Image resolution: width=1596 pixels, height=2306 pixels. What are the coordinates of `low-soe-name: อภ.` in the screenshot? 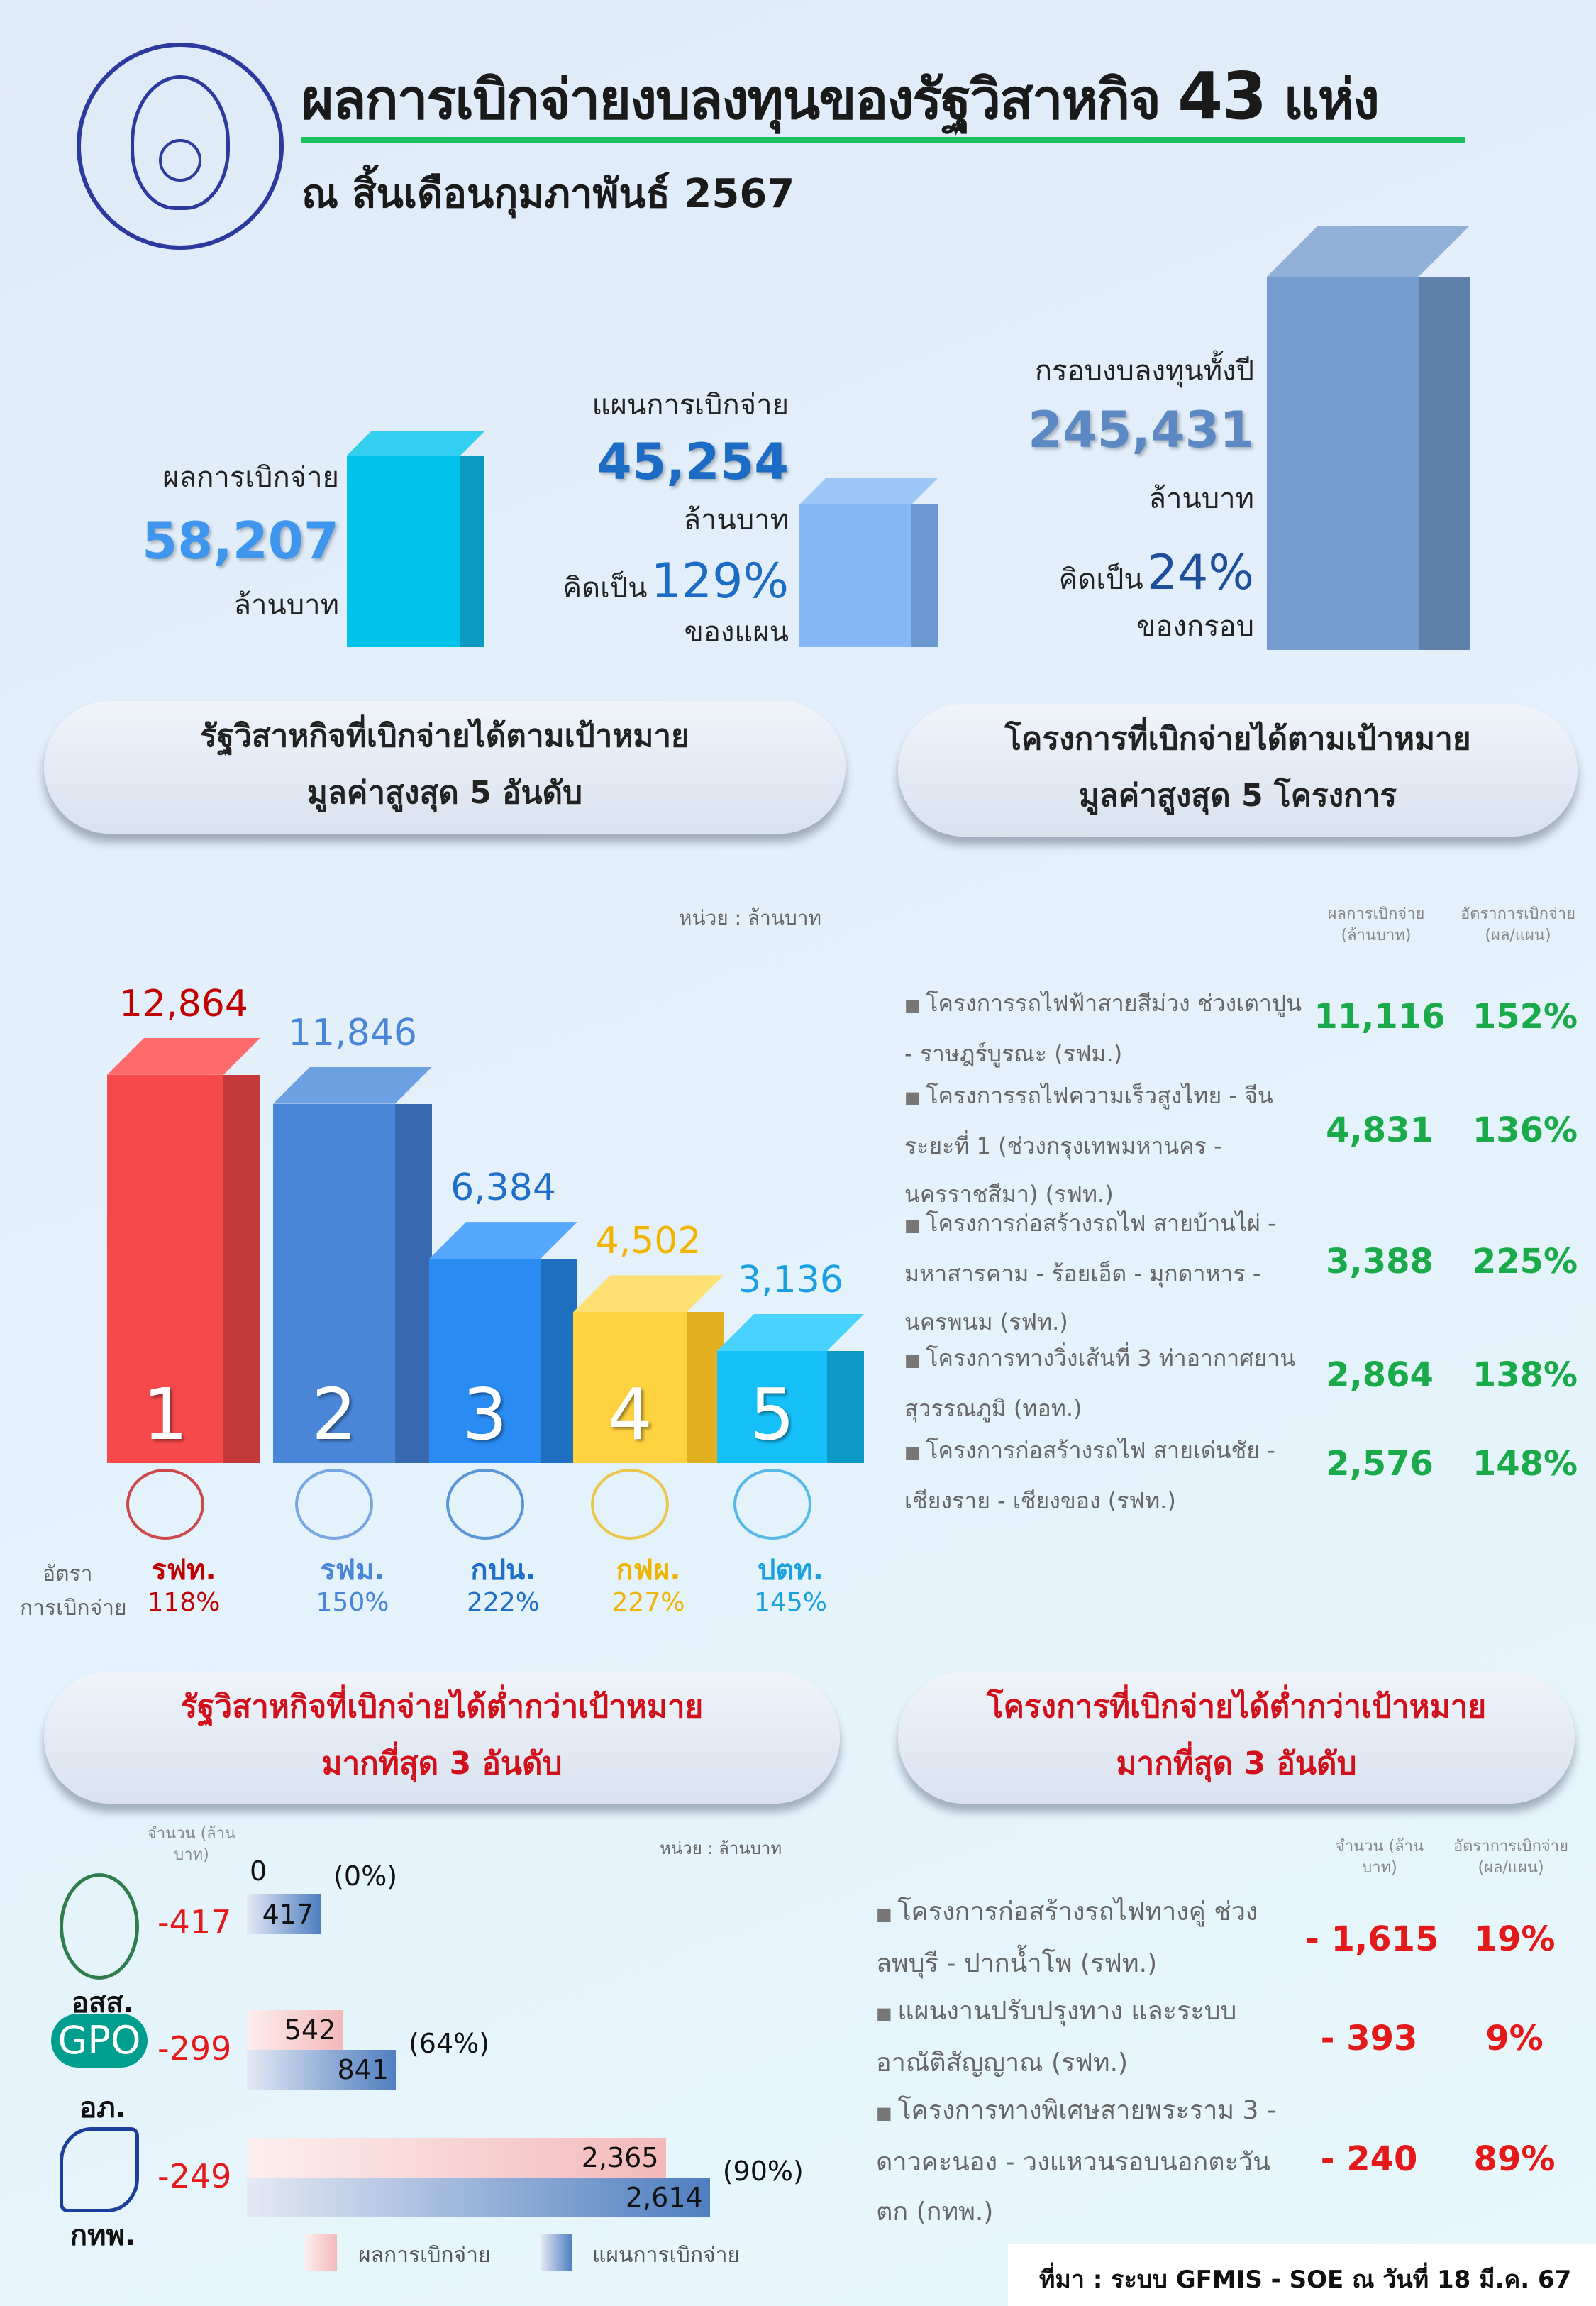 It's located at (102, 2108).